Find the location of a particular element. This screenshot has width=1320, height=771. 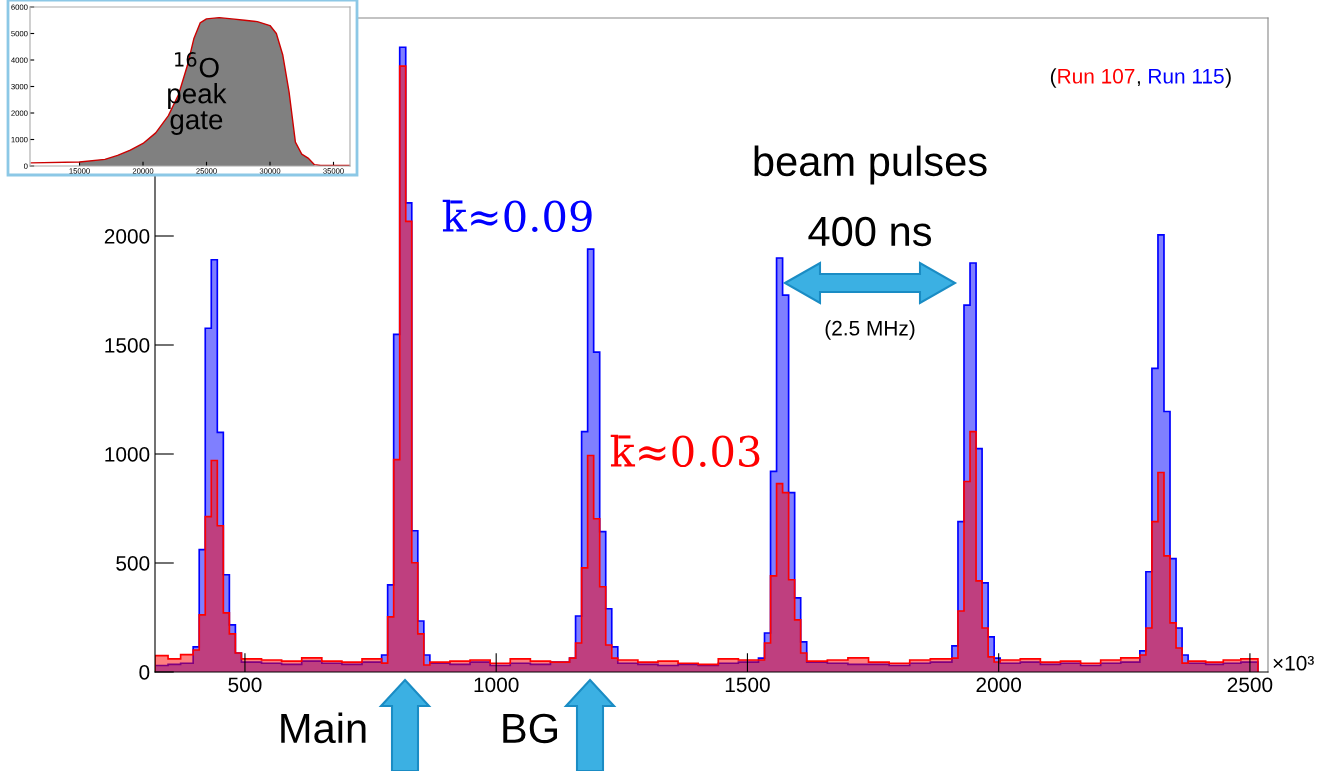

x-tick-label: 2500 is located at coordinates (1250, 685).